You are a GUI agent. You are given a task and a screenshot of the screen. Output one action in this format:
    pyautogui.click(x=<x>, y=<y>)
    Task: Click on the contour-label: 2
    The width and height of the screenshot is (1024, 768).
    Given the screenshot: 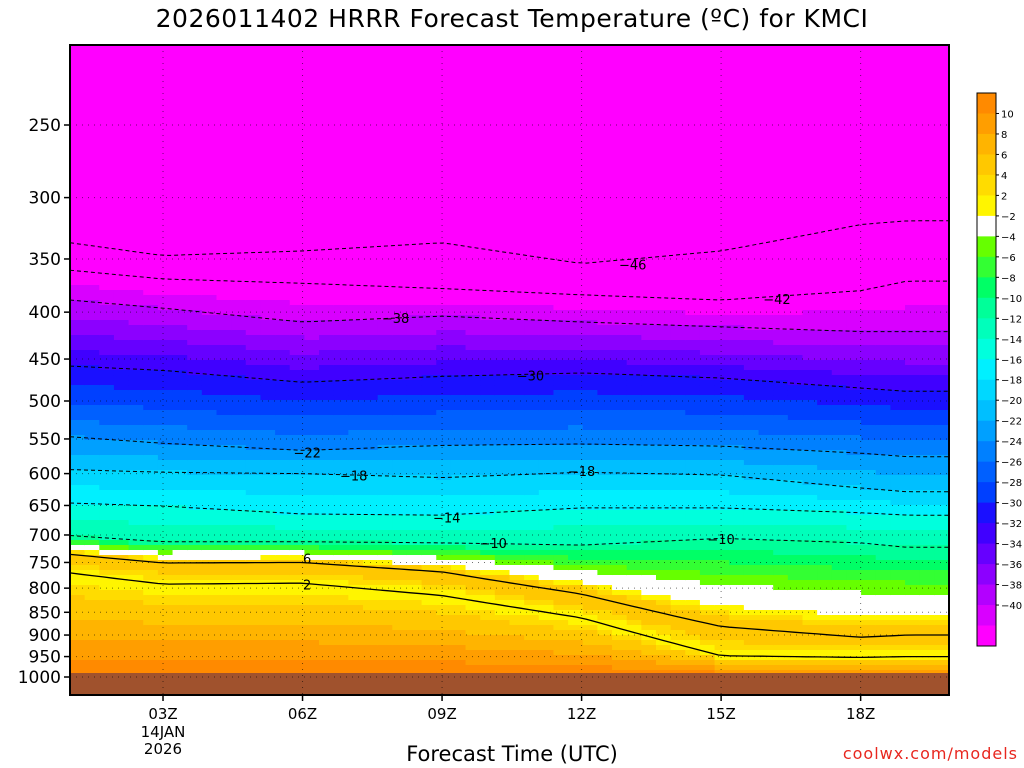 What is the action you would take?
    pyautogui.click(x=307, y=586)
    